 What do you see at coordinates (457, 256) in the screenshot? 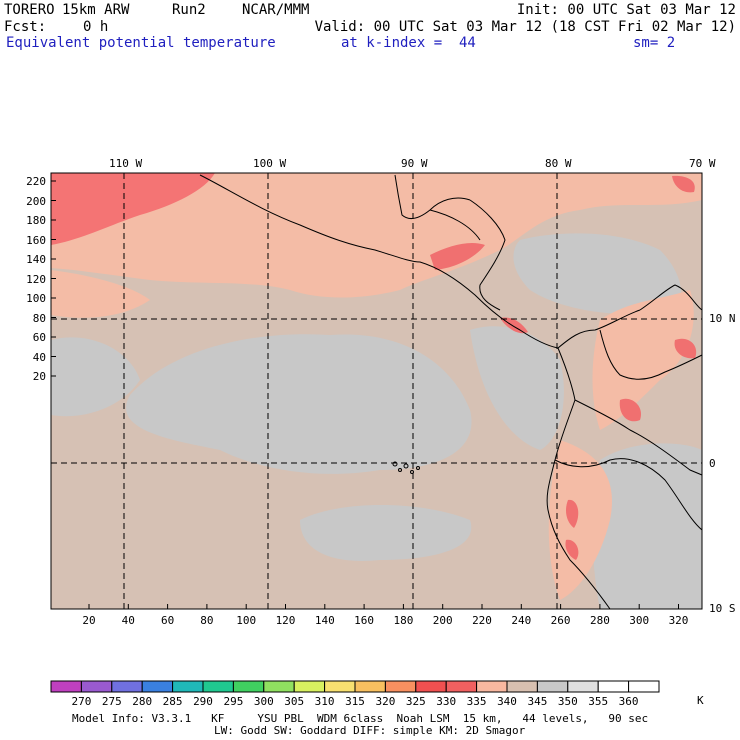
I see `field-region-hot-honduras` at bounding box center [457, 256].